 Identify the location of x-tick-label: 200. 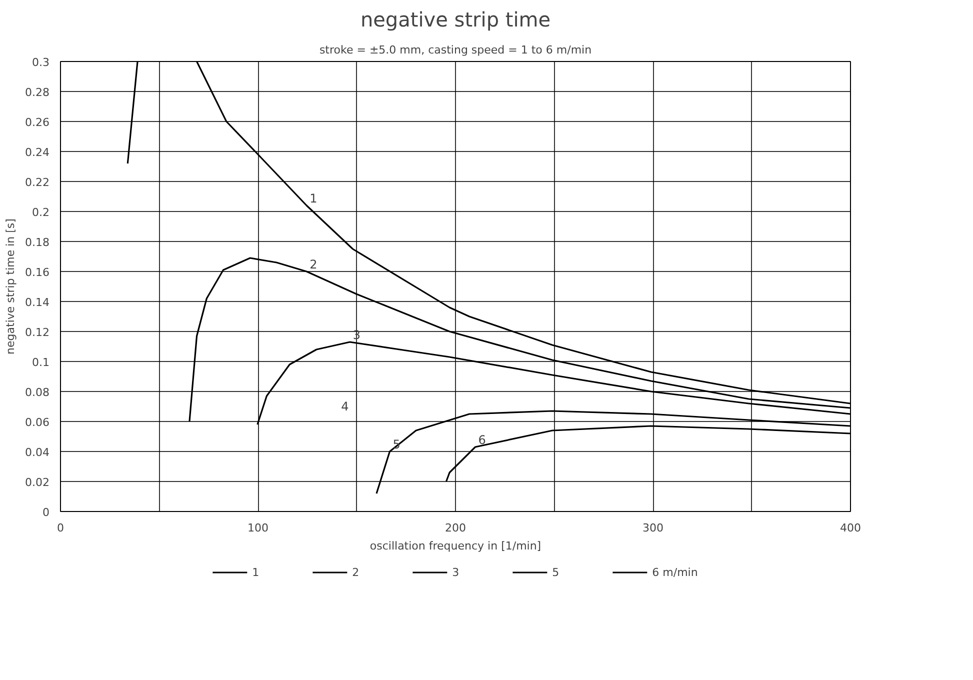
(455, 528).